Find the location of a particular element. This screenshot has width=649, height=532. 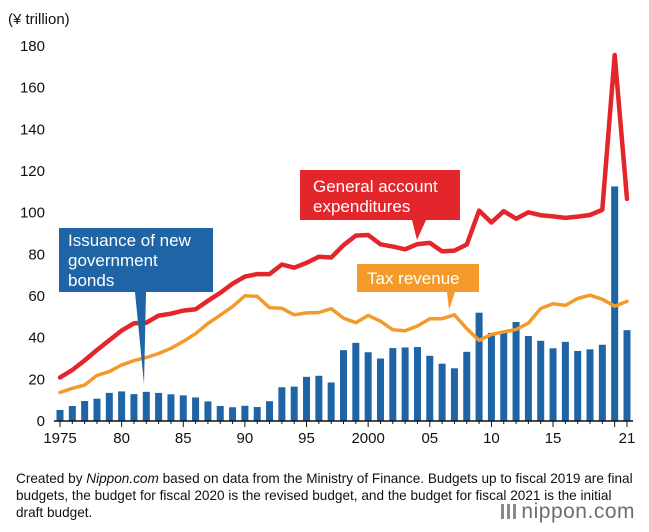

footnote-prefix: Created by is located at coordinates (51, 478).